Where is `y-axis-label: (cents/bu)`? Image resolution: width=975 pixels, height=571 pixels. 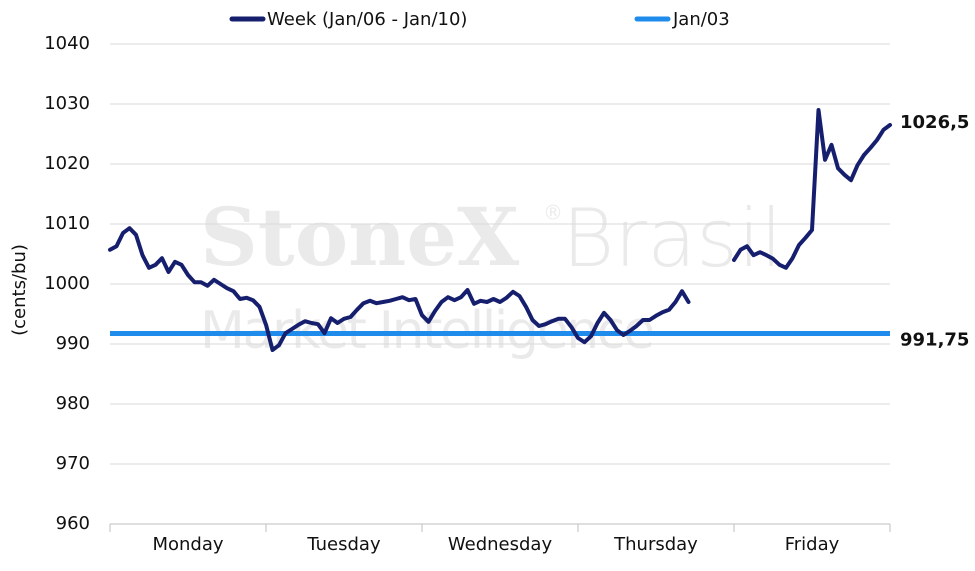
y-axis-label: (cents/bu) is located at coordinates (19, 290).